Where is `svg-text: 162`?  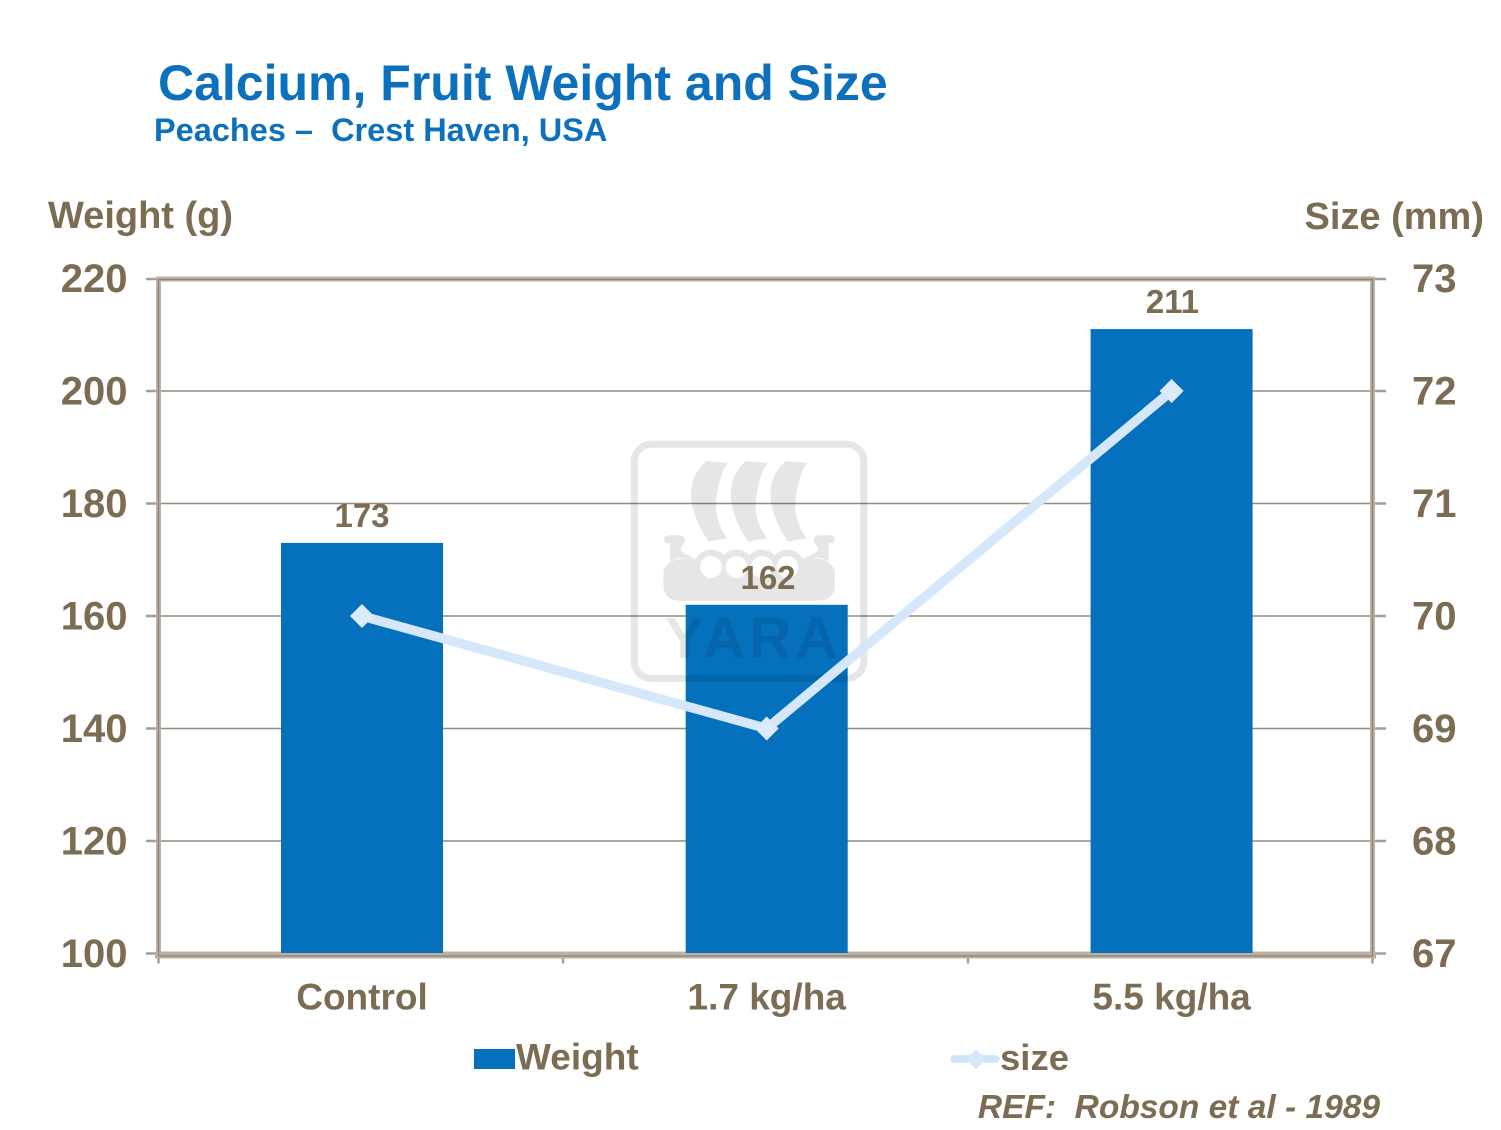
svg-text: 162 is located at coordinates (767, 577).